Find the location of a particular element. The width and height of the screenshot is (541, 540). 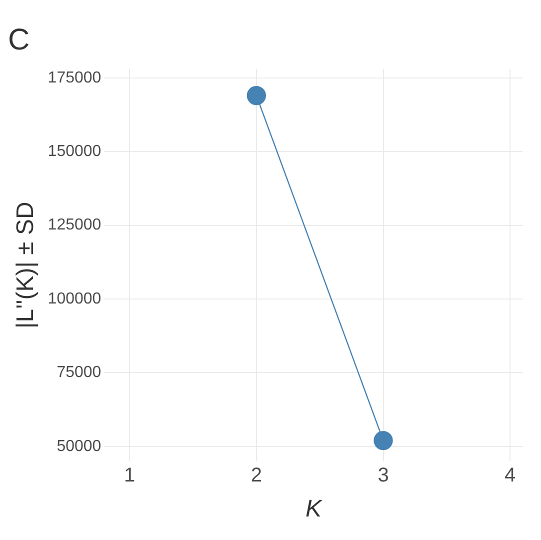

chart-title: C is located at coordinates (19, 39).